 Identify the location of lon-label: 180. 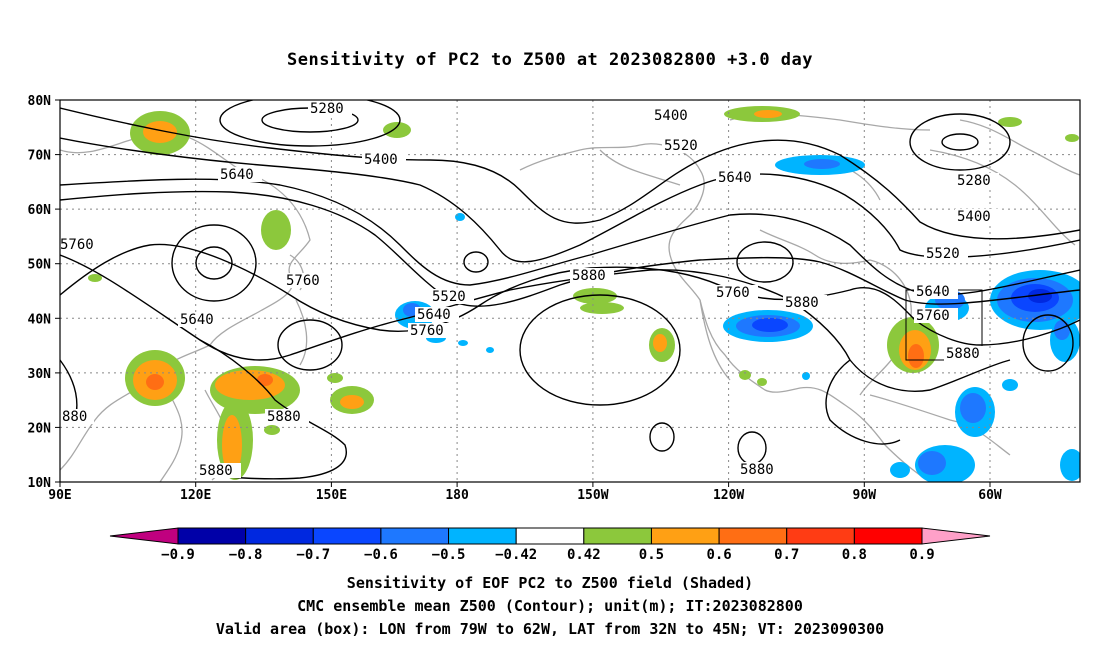
(457, 495).